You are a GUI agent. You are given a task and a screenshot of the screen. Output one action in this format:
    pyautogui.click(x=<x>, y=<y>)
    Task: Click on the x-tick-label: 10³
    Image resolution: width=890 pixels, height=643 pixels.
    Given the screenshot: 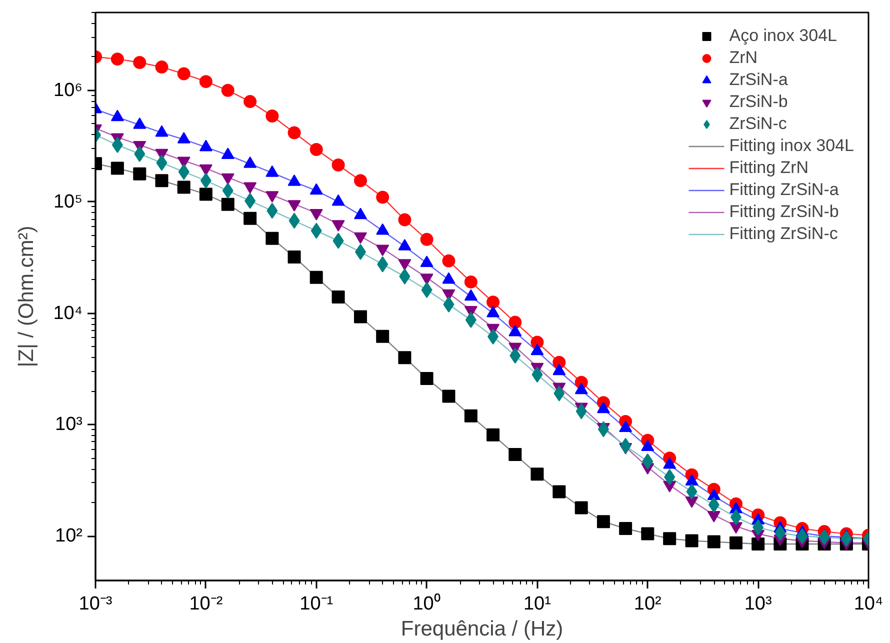 What is the action you would take?
    pyautogui.click(x=758, y=604)
    